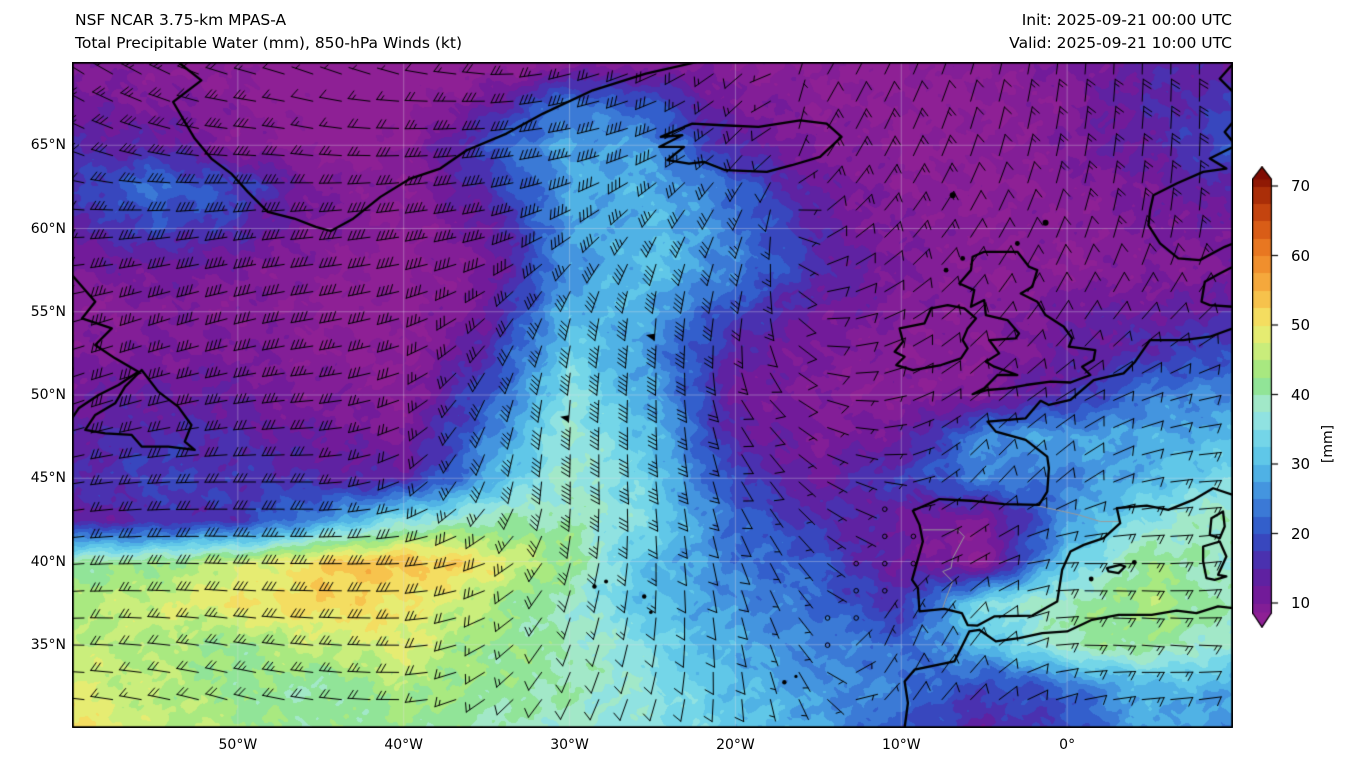 The image size is (1349, 770). I want to click on colorbar-unit-label: [mm], so click(1328, 444).